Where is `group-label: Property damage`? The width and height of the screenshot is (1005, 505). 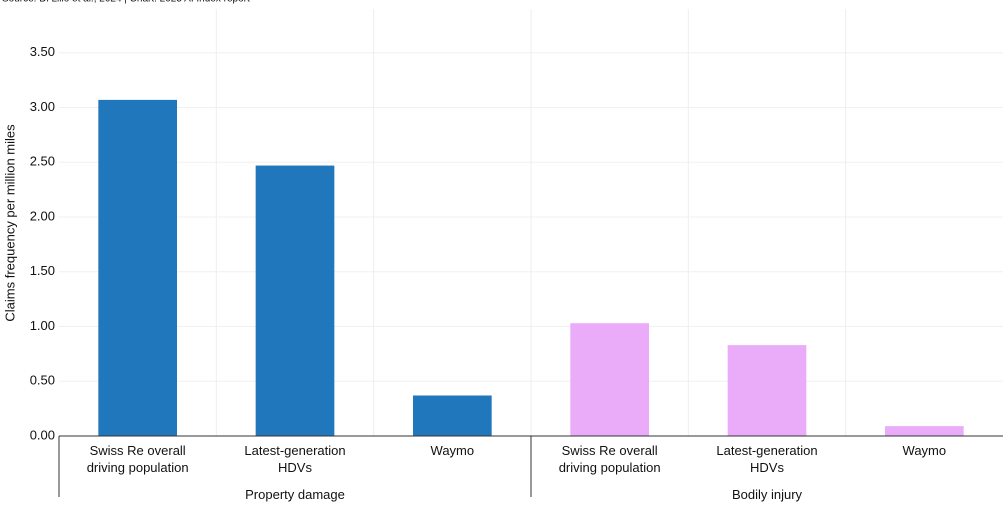
group-label: Property damage is located at coordinates (295, 494).